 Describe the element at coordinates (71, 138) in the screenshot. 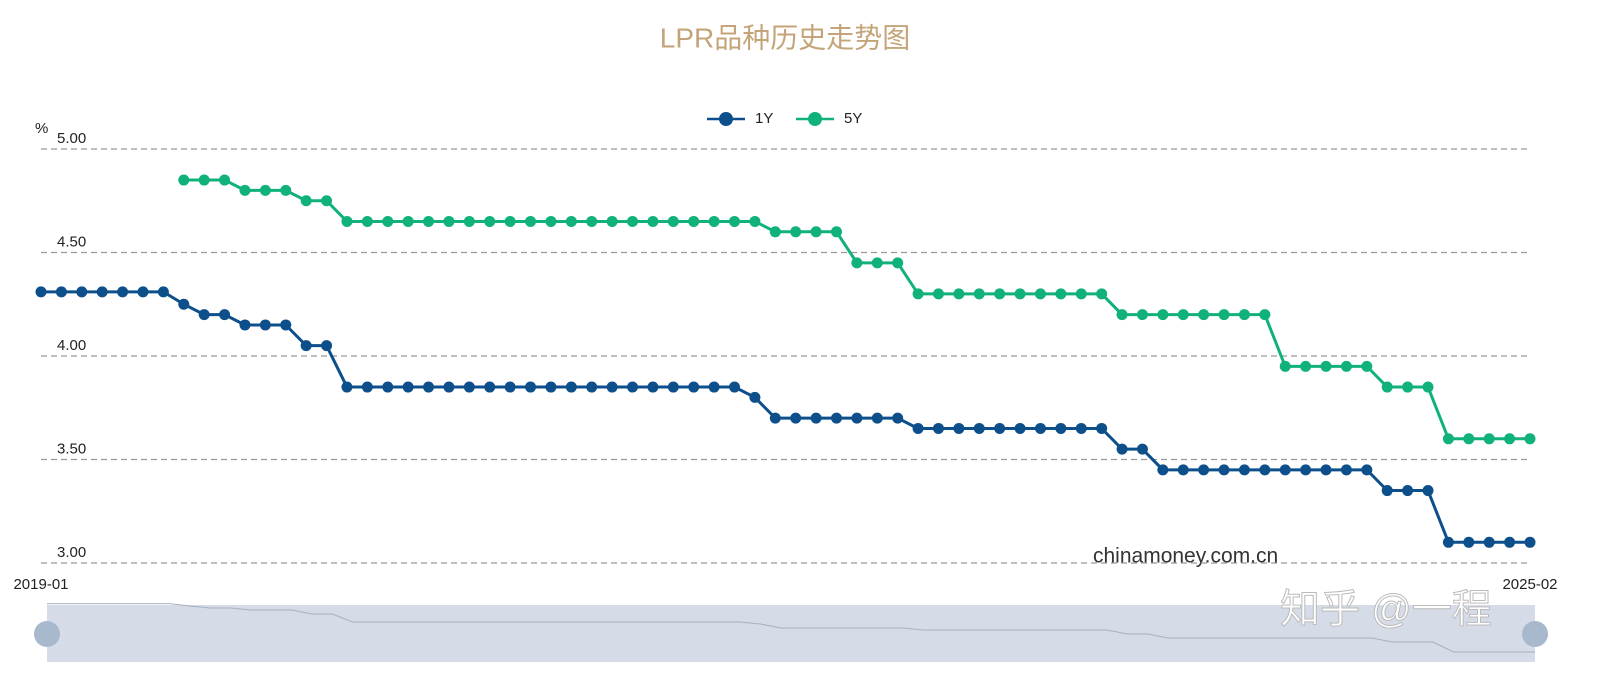

I see `y-tick-label: 5.00` at that location.